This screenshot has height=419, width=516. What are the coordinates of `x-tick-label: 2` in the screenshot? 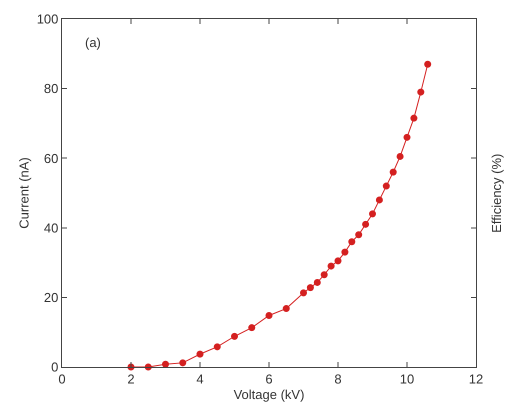 It's located at (131, 379).